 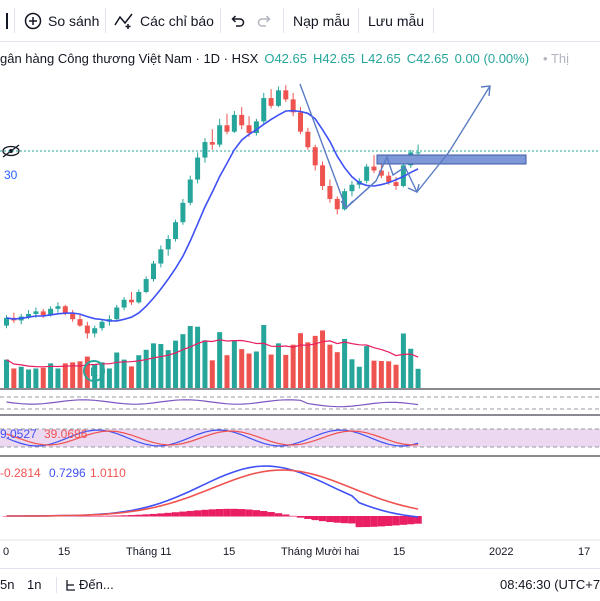 I want to click on indicators-icon, so click(x=123, y=21).